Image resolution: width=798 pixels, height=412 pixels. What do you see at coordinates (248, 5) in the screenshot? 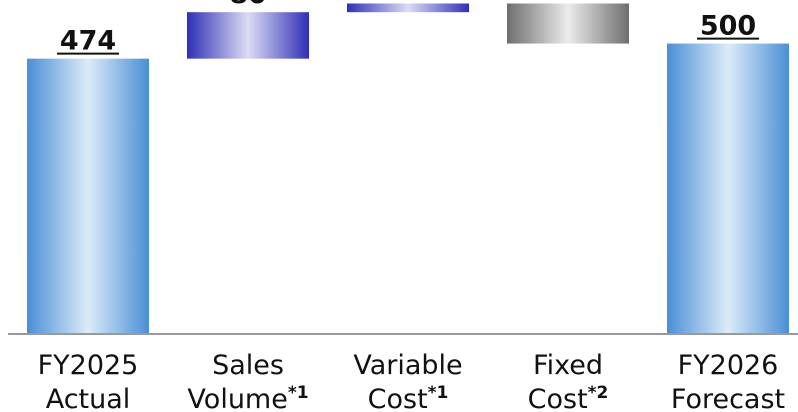
I see `value-label-1: 80` at bounding box center [248, 5].